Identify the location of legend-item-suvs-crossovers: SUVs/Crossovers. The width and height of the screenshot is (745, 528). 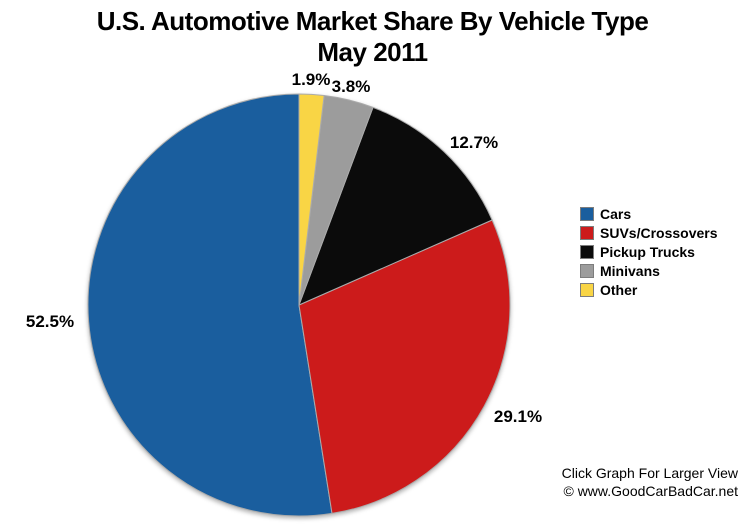
(649, 232).